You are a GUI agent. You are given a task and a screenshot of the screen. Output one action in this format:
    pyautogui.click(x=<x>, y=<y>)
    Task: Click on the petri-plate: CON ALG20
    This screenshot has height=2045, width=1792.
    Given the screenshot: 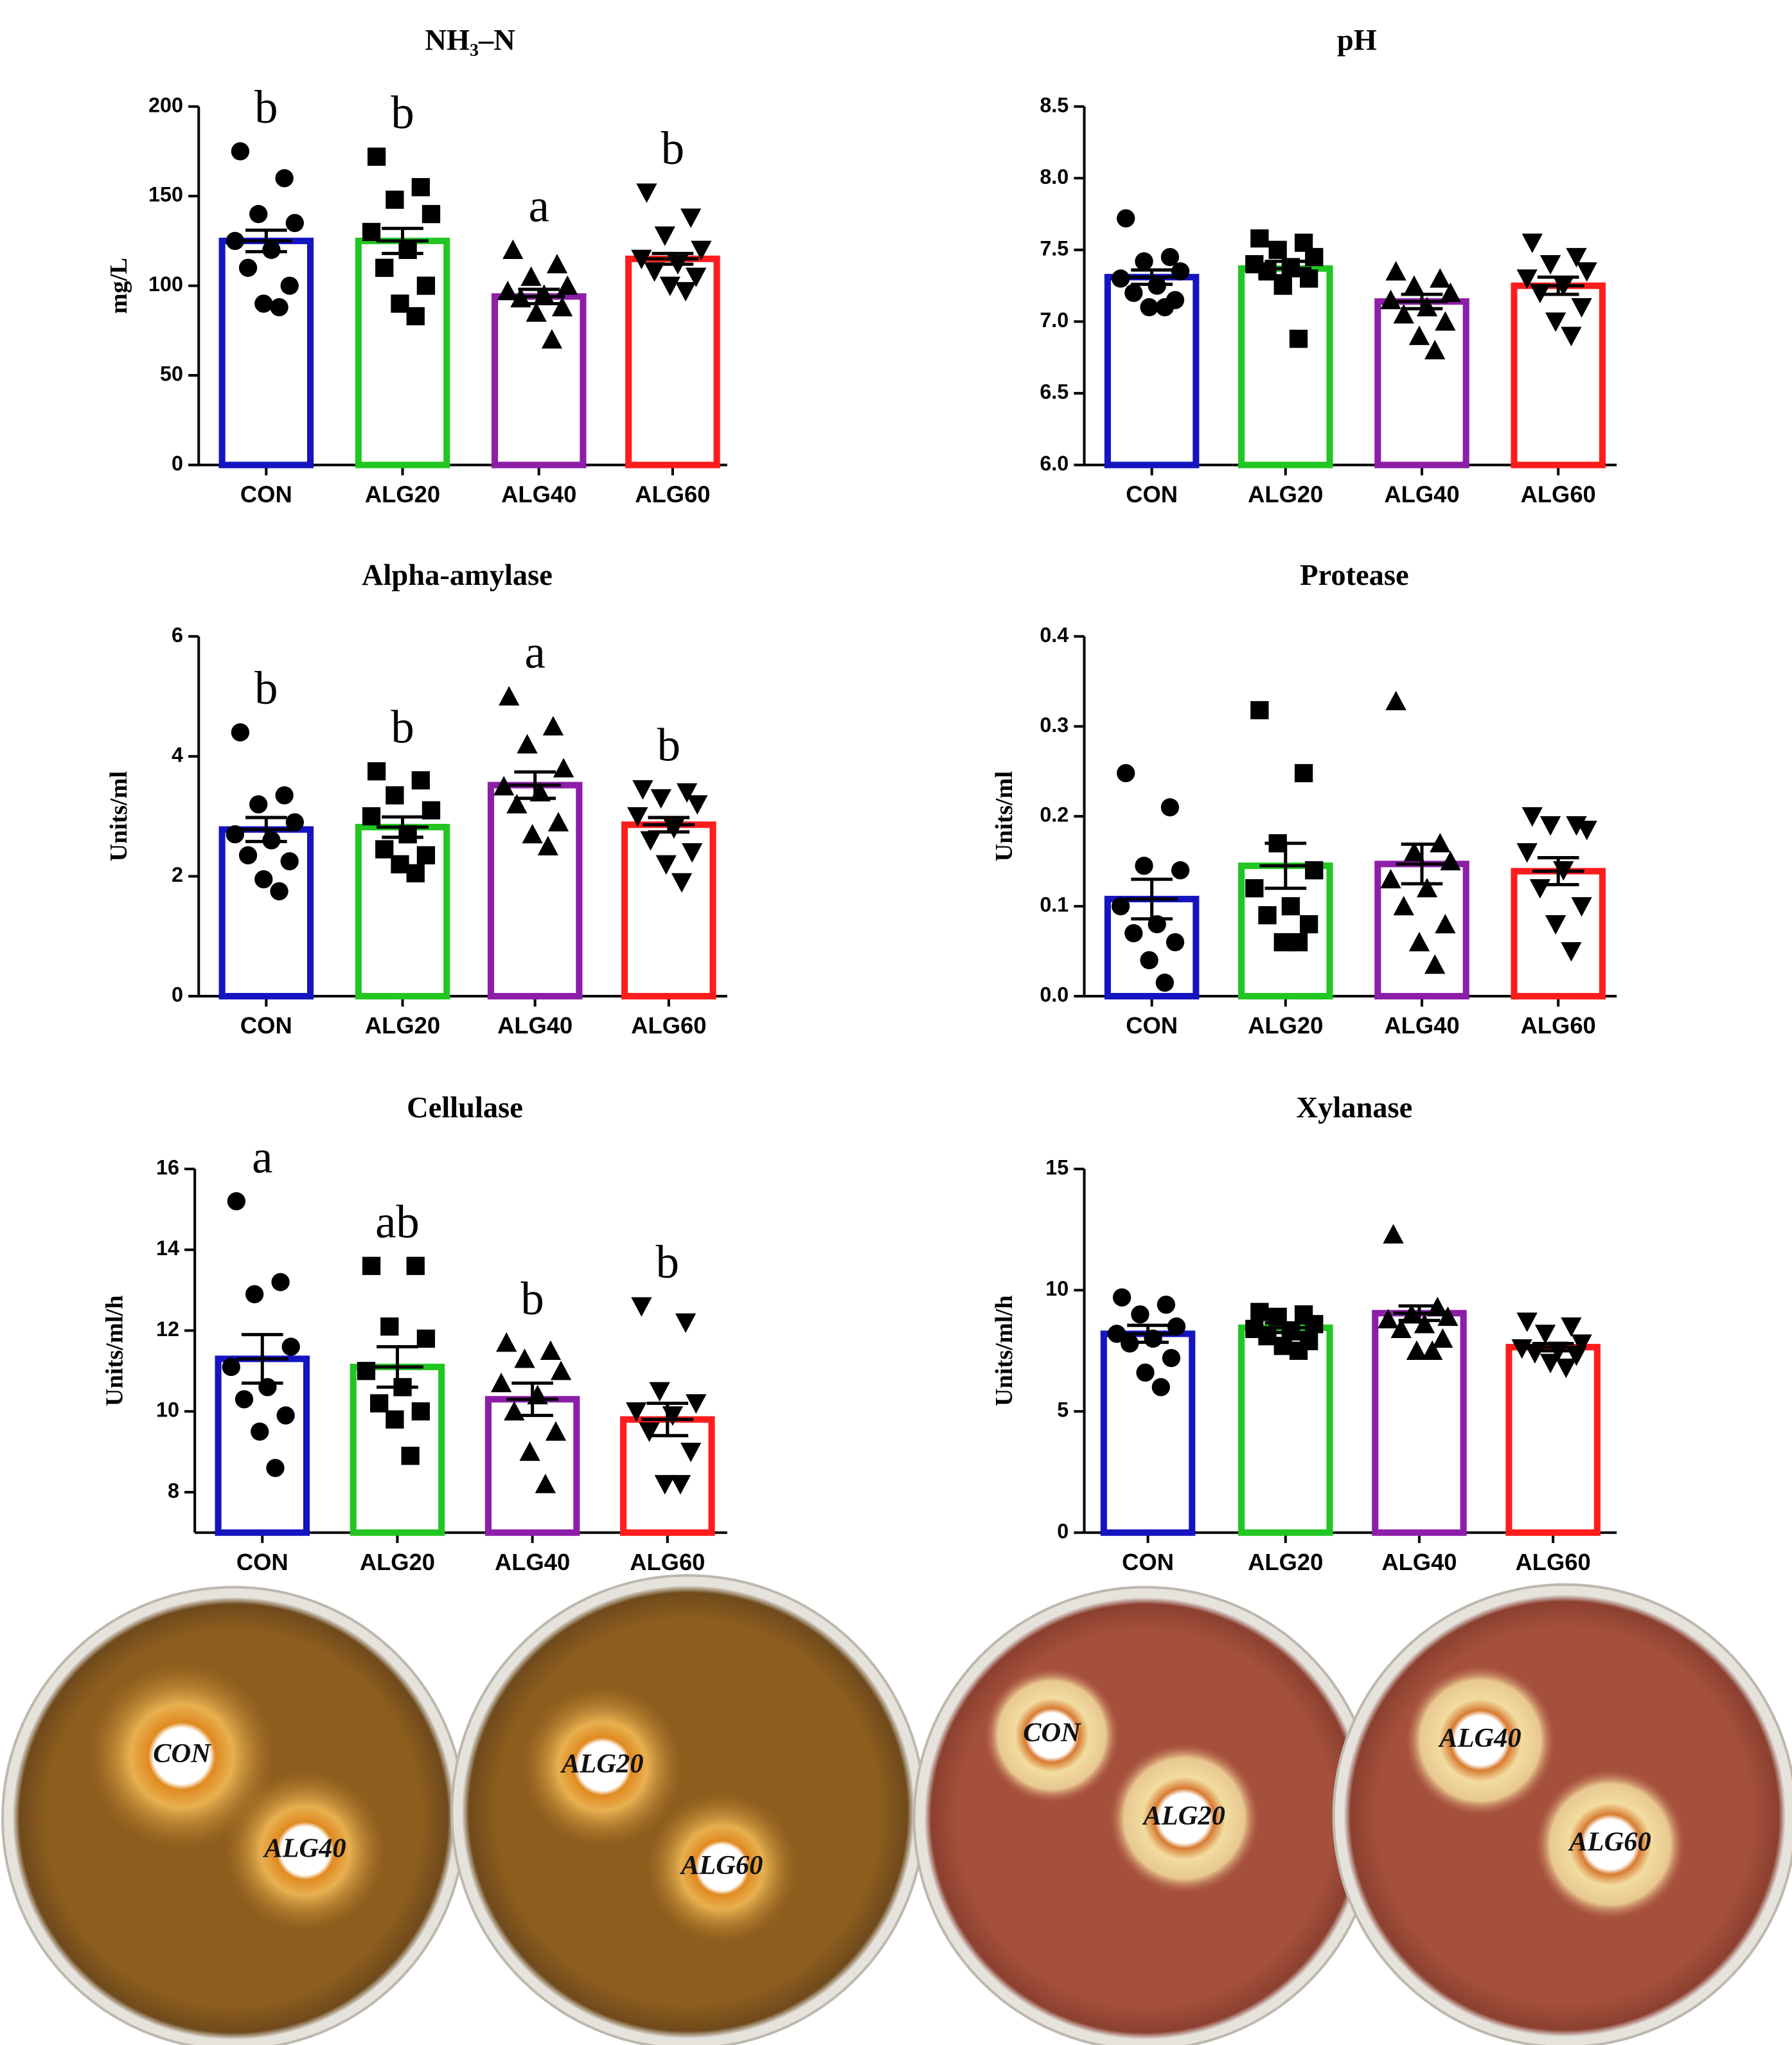 What is the action you would take?
    pyautogui.click(x=1145, y=1815)
    